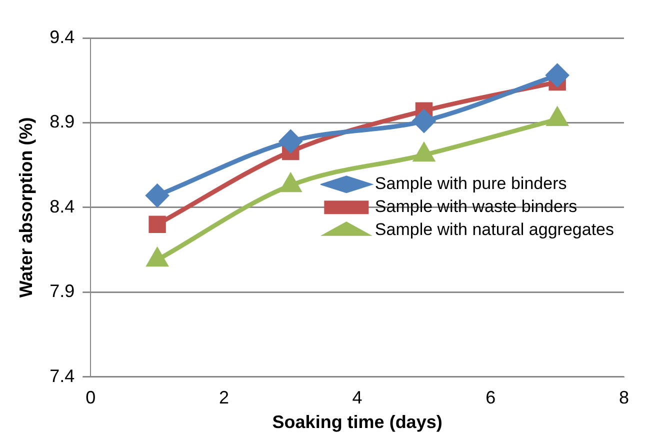  What do you see at coordinates (624, 398) in the screenshot?
I see `x-tick-label: 8` at bounding box center [624, 398].